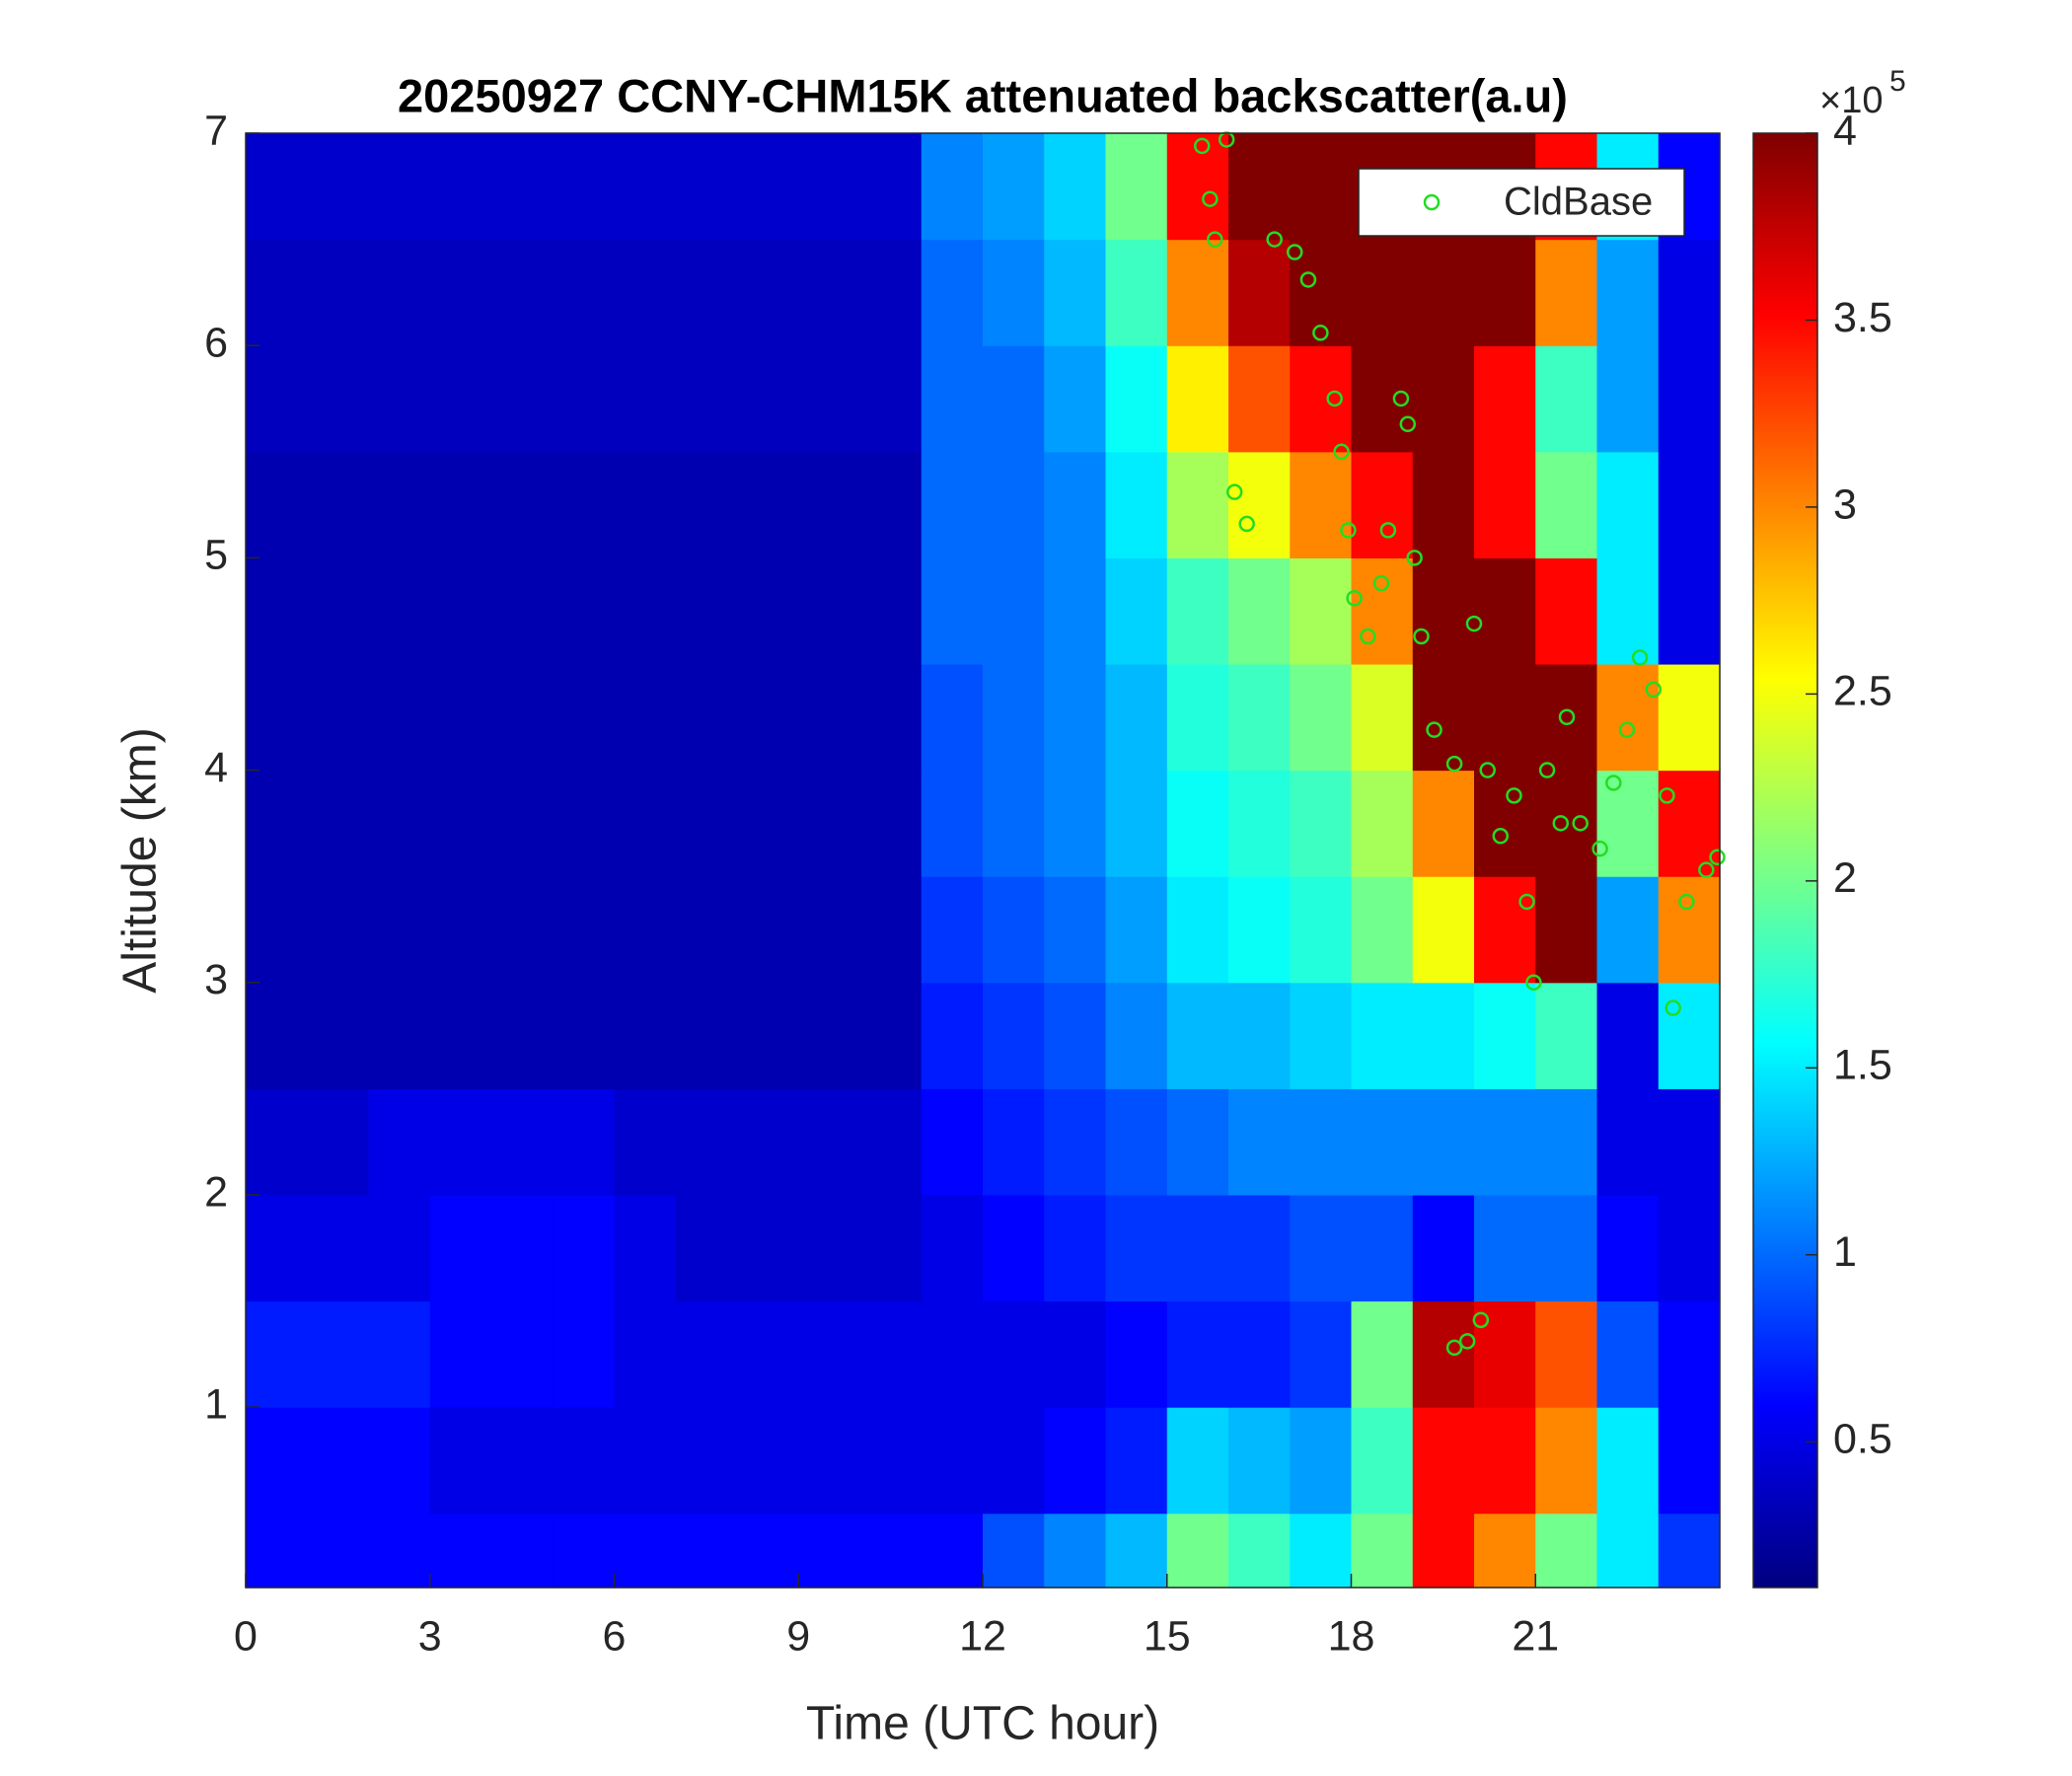 The height and width of the screenshot is (1776, 2072). I want to click on y-tick-label: 1, so click(216, 1404).